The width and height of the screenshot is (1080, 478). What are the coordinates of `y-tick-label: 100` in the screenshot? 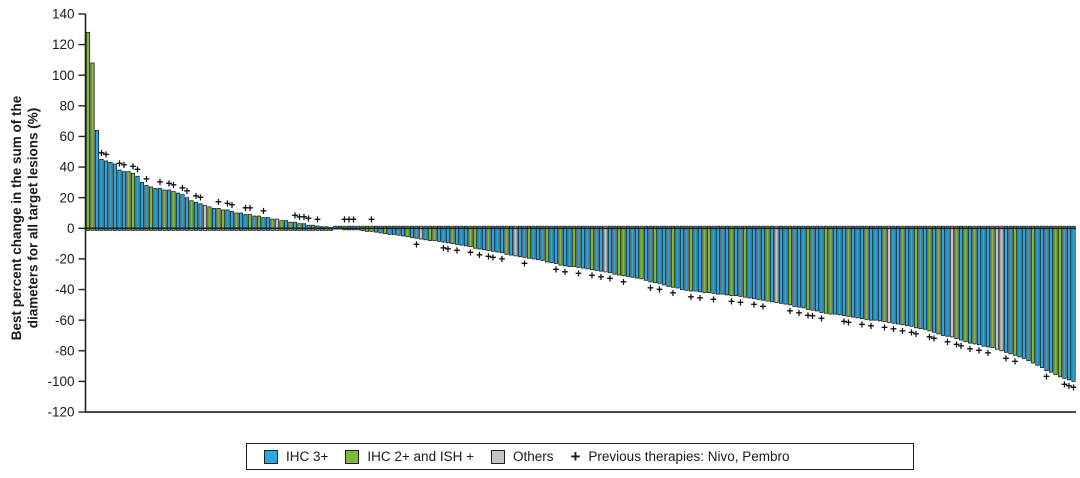 It's located at (63, 75).